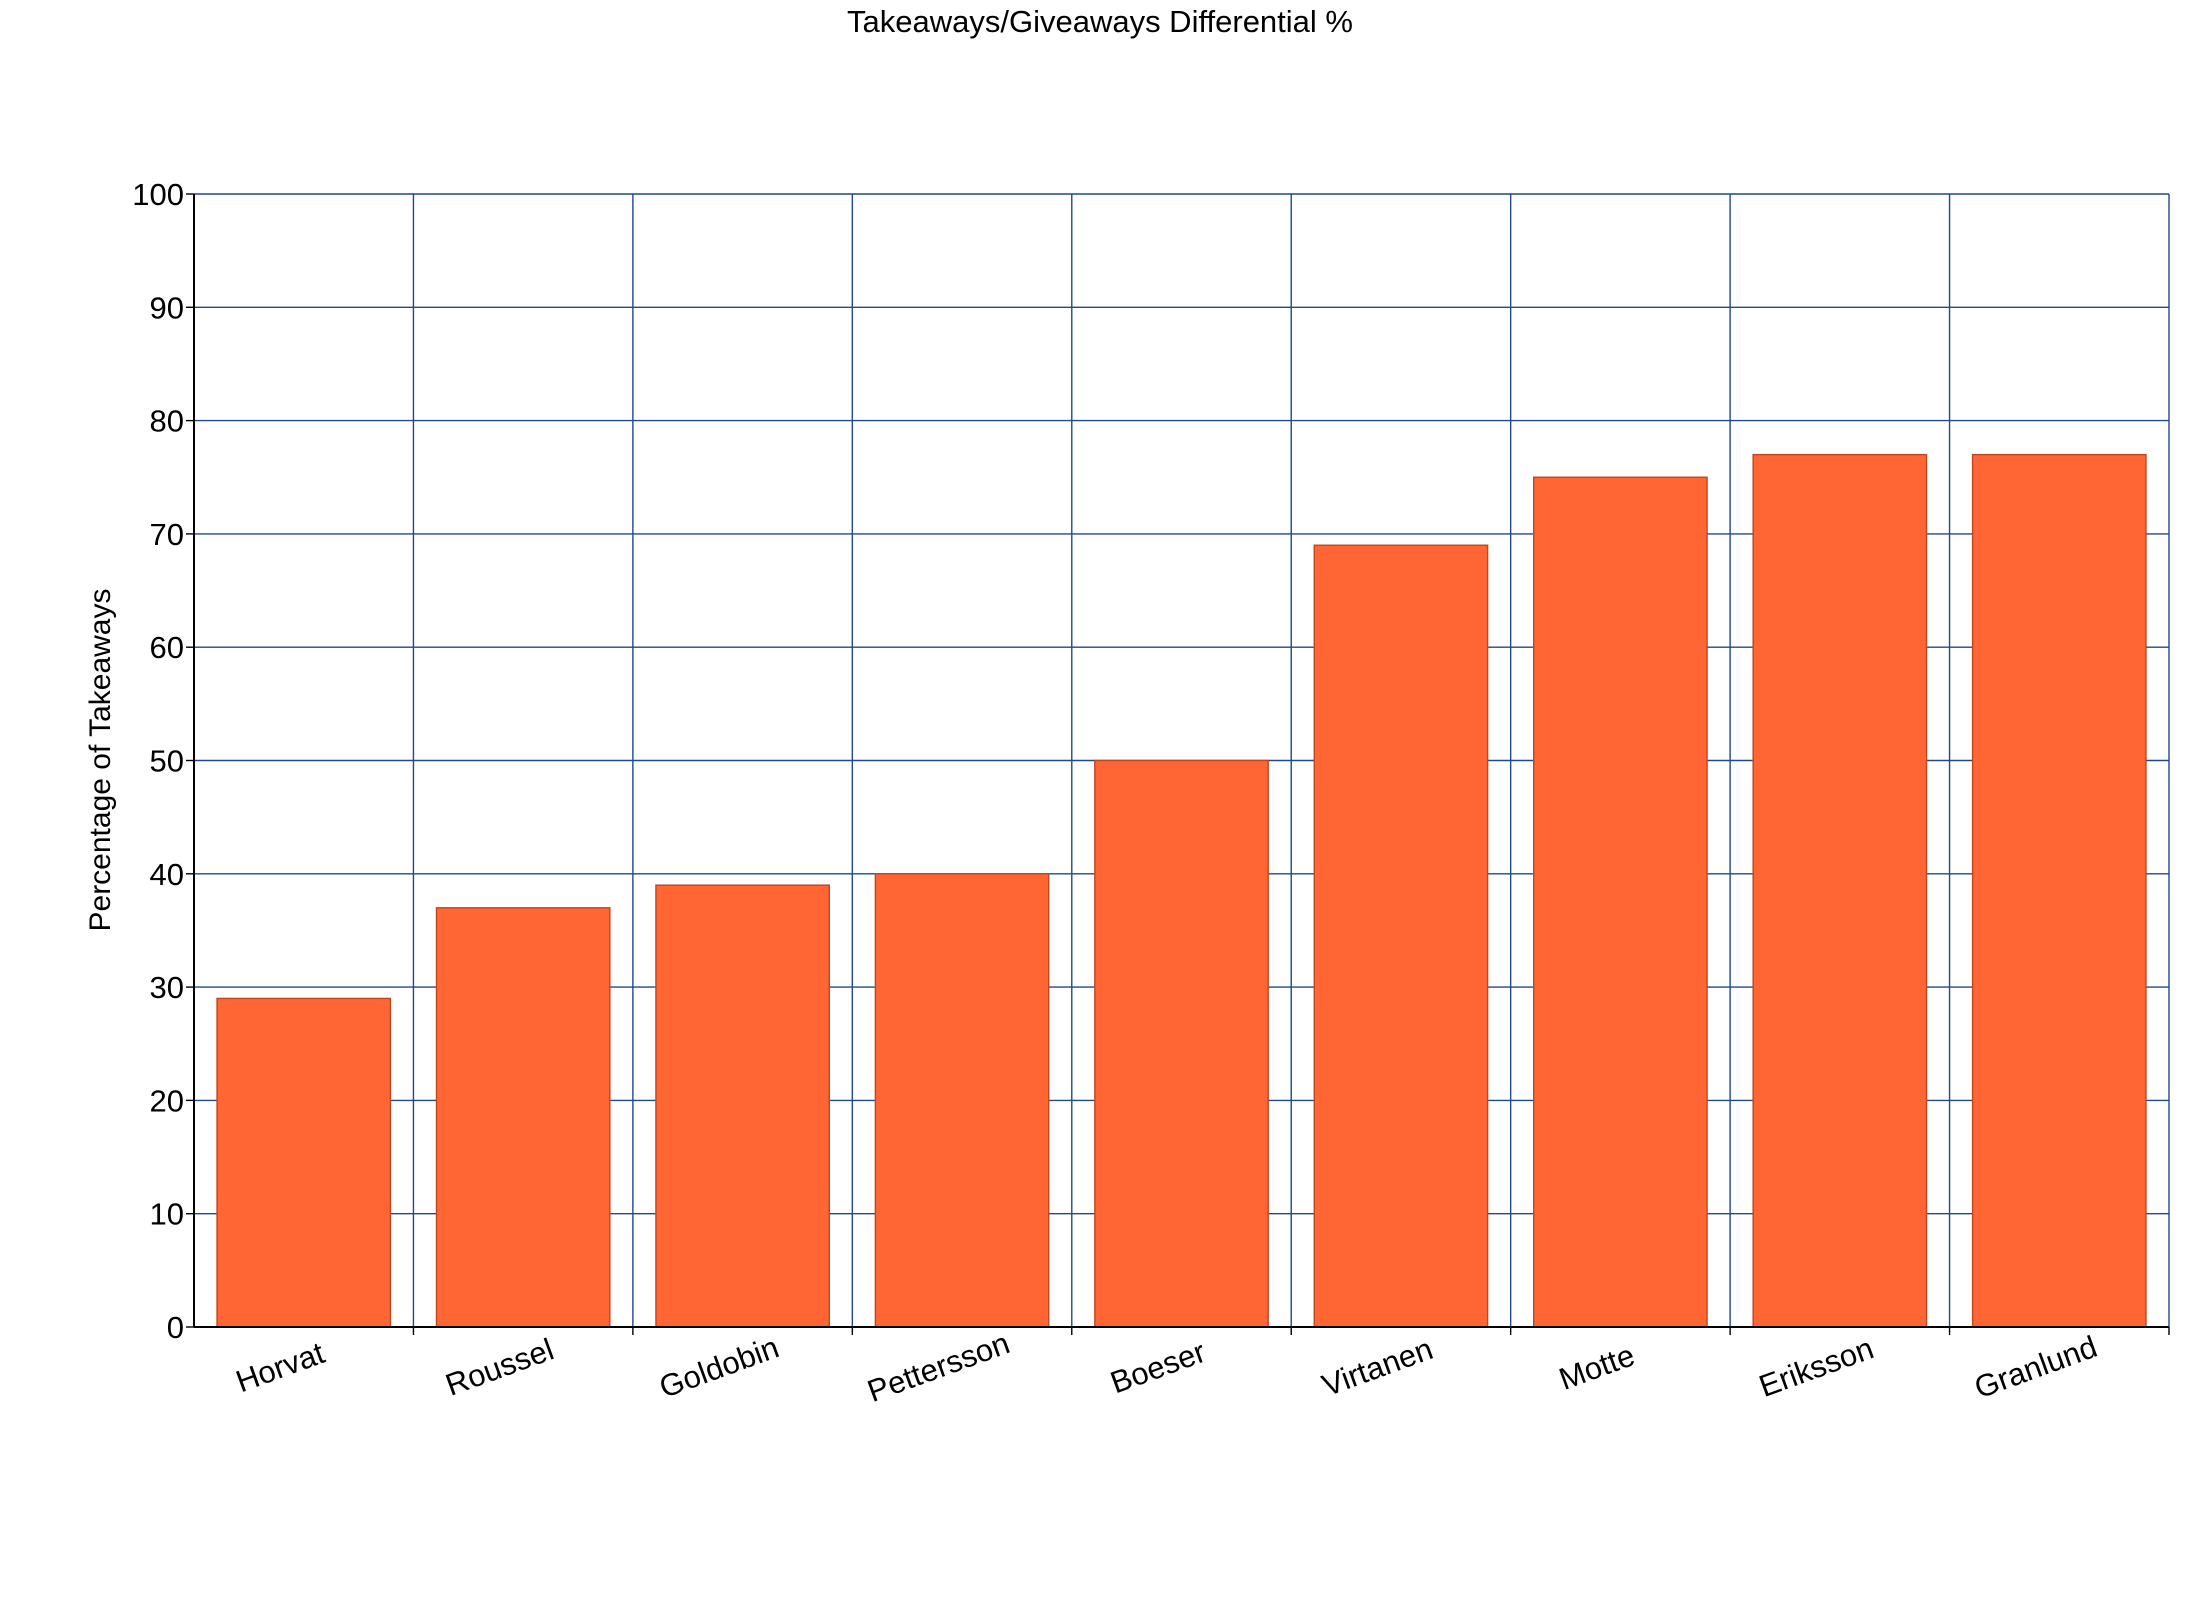 The height and width of the screenshot is (1615, 2190). What do you see at coordinates (167, 421) in the screenshot?
I see `y-tick-label: 80` at bounding box center [167, 421].